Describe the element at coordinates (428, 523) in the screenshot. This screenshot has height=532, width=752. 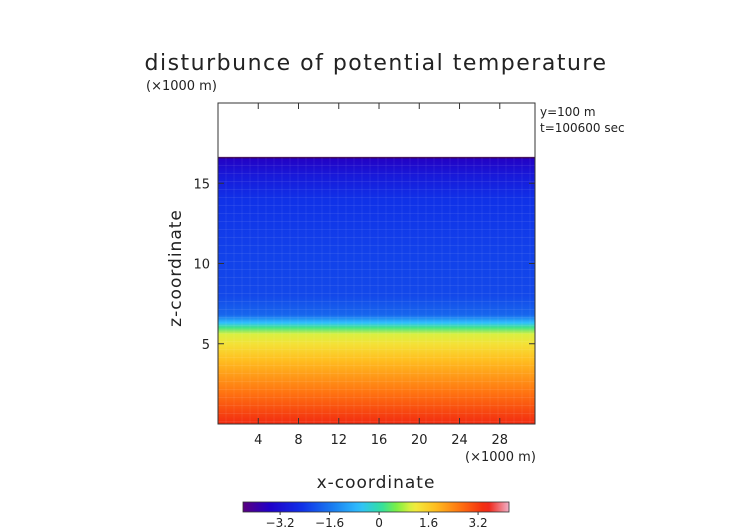
I see `colorbar-tick-label: 1.6` at that location.